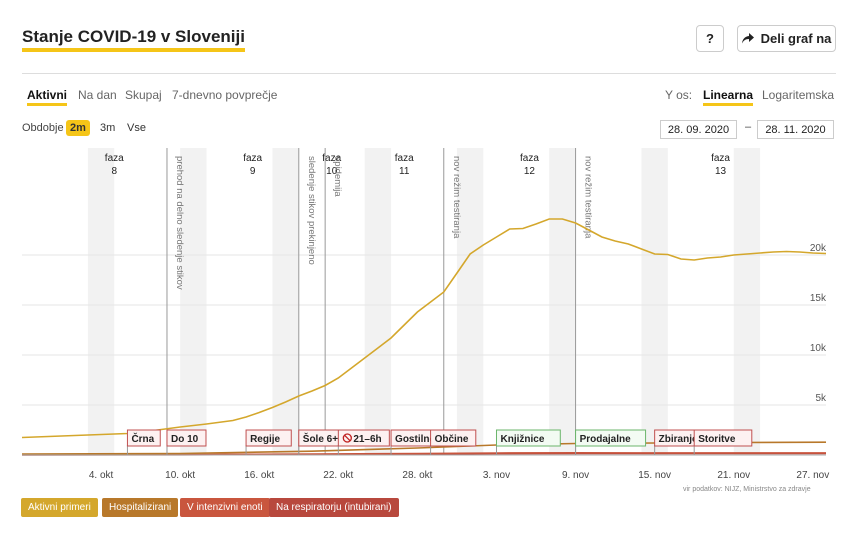 This screenshot has height=546, width=859. I want to click on marker-curfew: 21–6h, so click(363, 442).